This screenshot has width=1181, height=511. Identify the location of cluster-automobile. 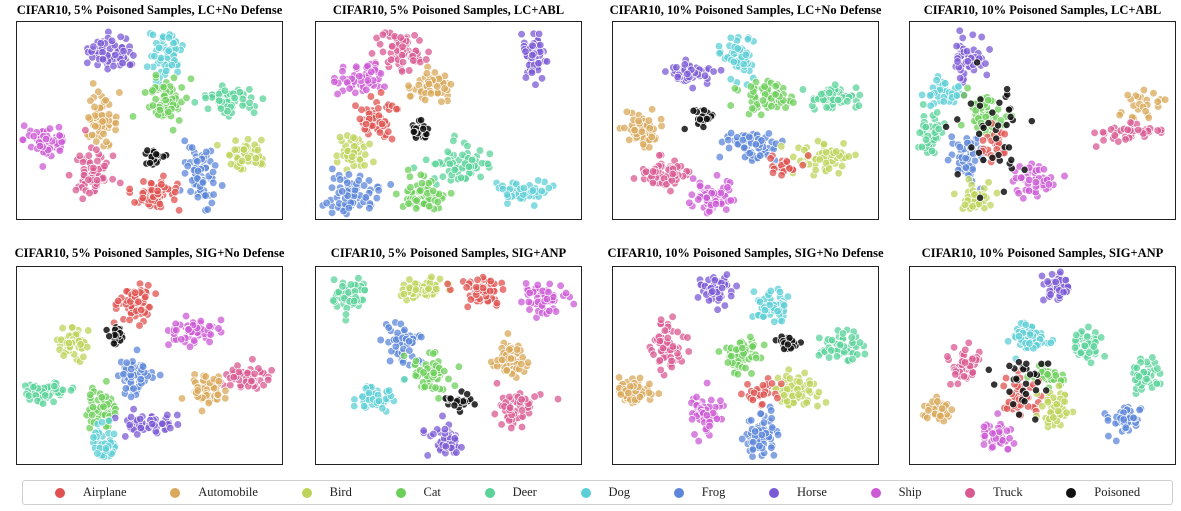
(937, 409).